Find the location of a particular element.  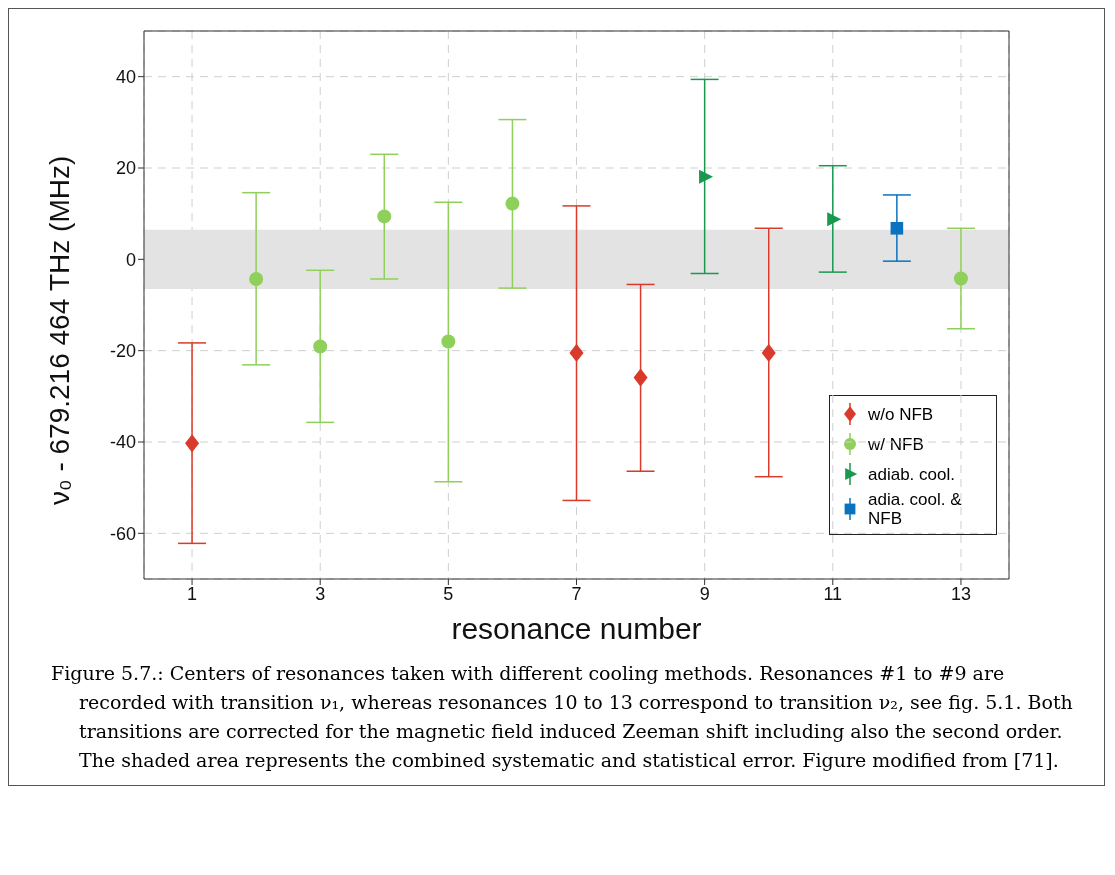

legend-label: adiab. cool. is located at coordinates (912, 474).